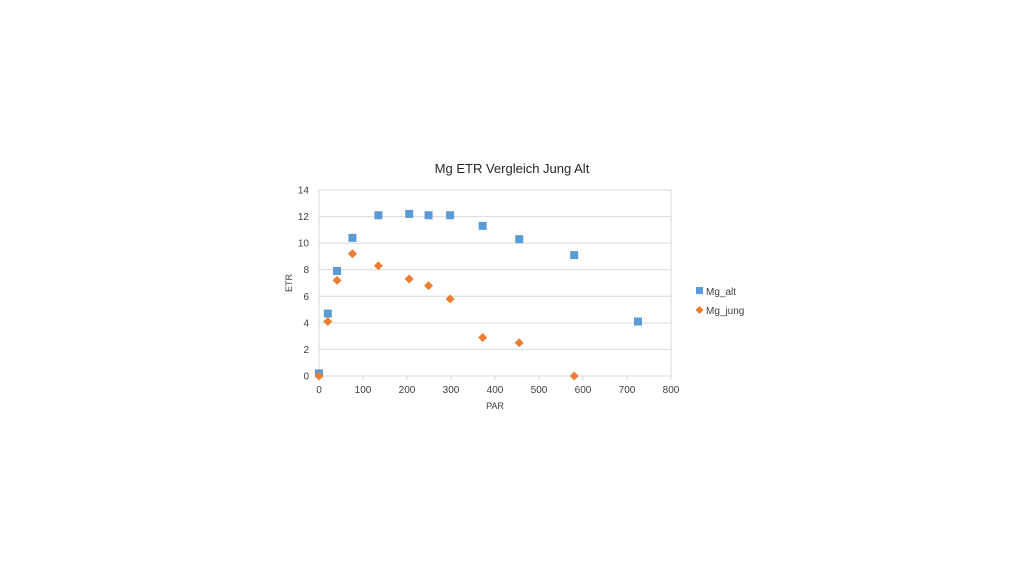 Image resolution: width=1024 pixels, height=576 pixels. I want to click on y-tick-label: 6, so click(306, 297).